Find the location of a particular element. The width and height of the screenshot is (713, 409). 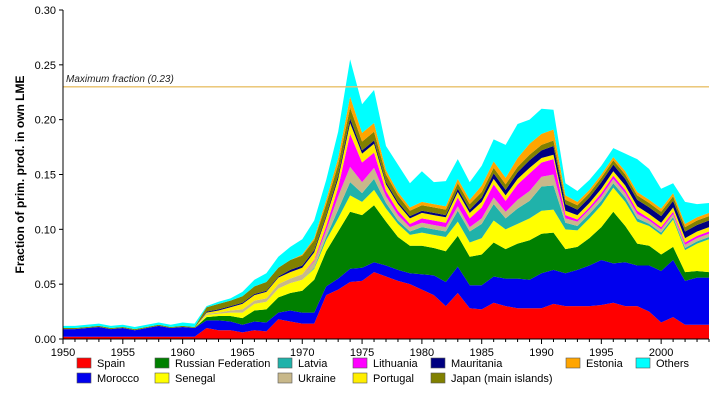

legend-label: Latvia is located at coordinates (313, 364).